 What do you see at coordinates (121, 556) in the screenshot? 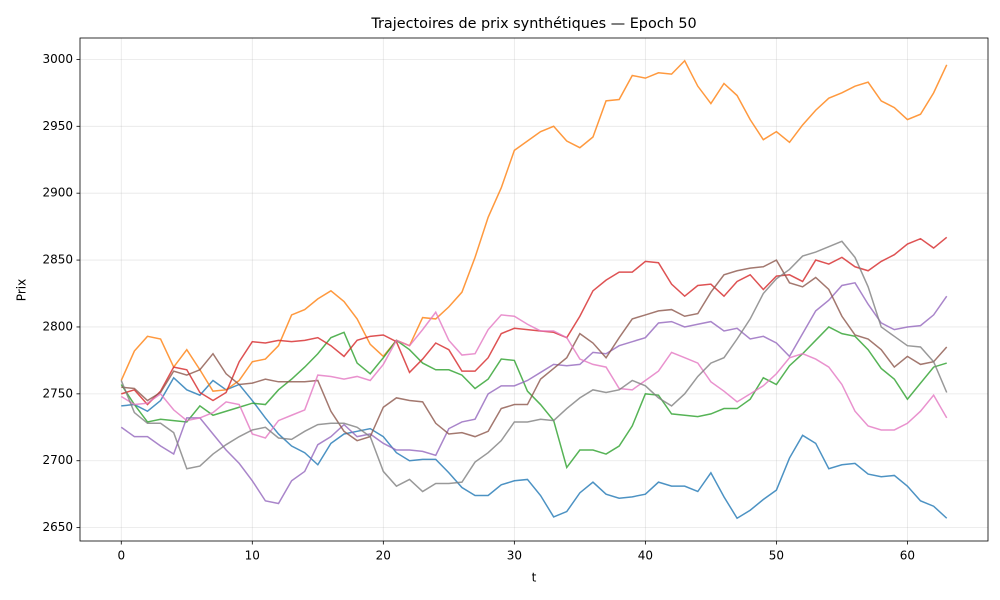
I see `x-tick-label: 0` at bounding box center [121, 556].